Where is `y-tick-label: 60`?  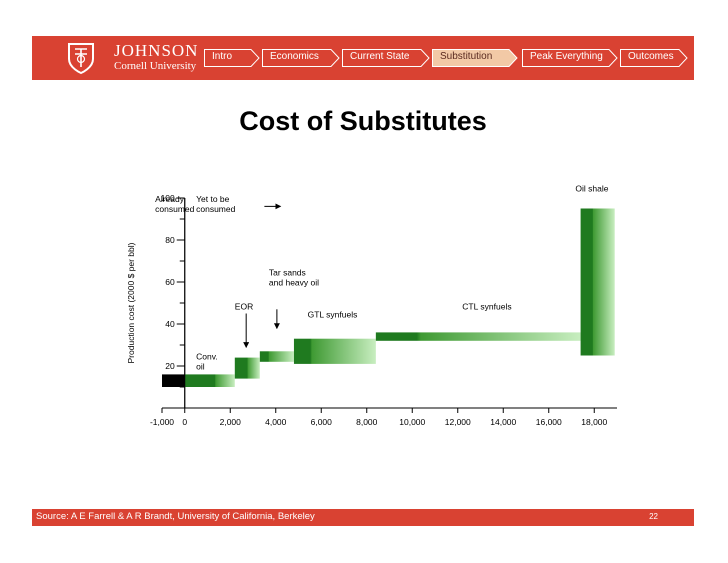 y-tick-label: 60 is located at coordinates (170, 282).